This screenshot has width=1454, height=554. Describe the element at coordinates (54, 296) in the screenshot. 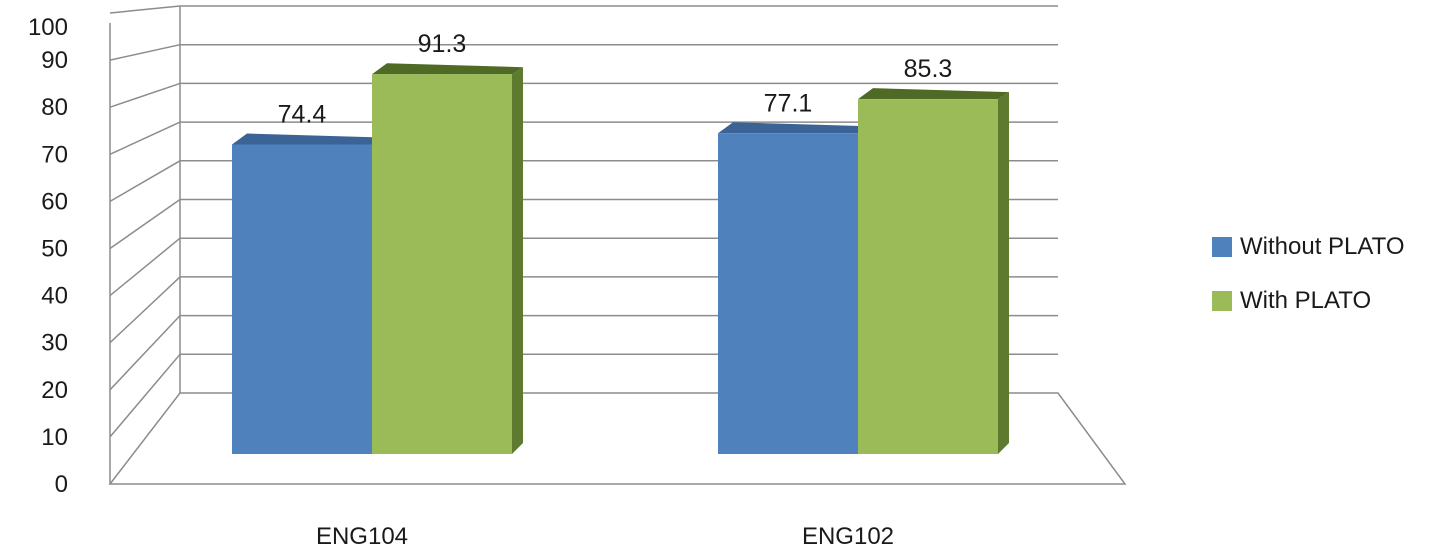

I see `y-tick-label: 40` at that location.